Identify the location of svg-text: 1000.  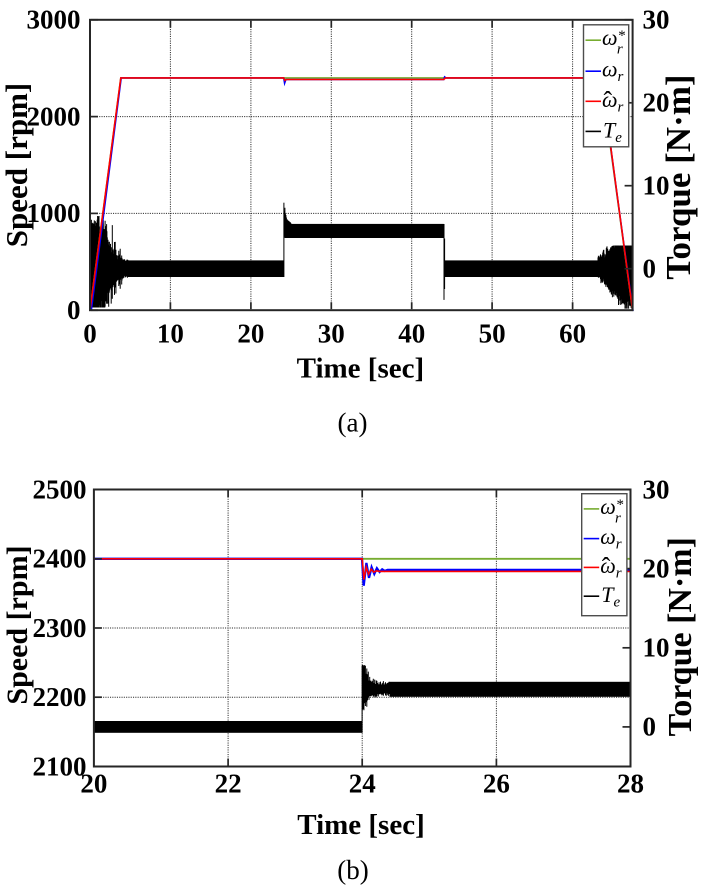
(54, 213).